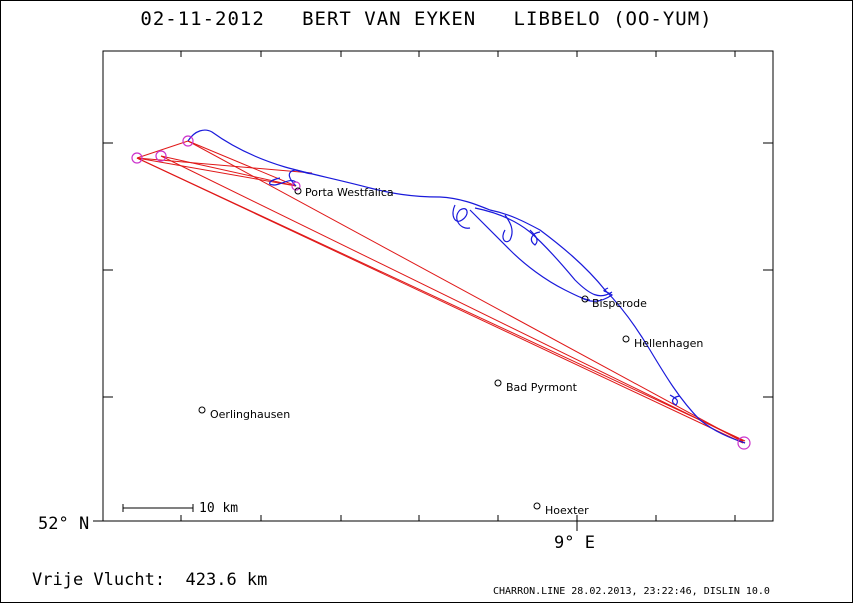 This screenshot has width=853, height=603. I want to click on place-label: Porta Westfalica, so click(349, 192).